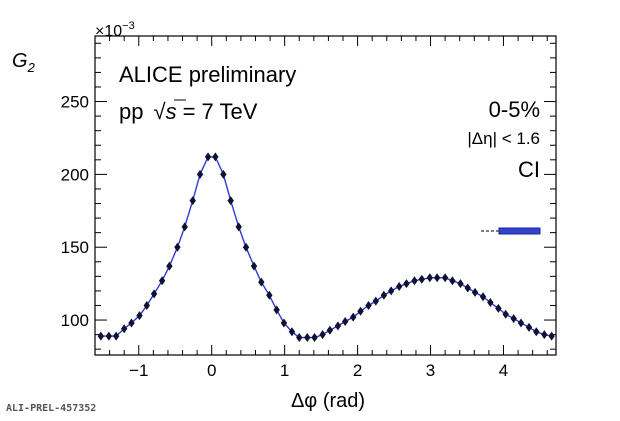 The height and width of the screenshot is (421, 620). I want to click on y-axis-title: G2, so click(24, 62).